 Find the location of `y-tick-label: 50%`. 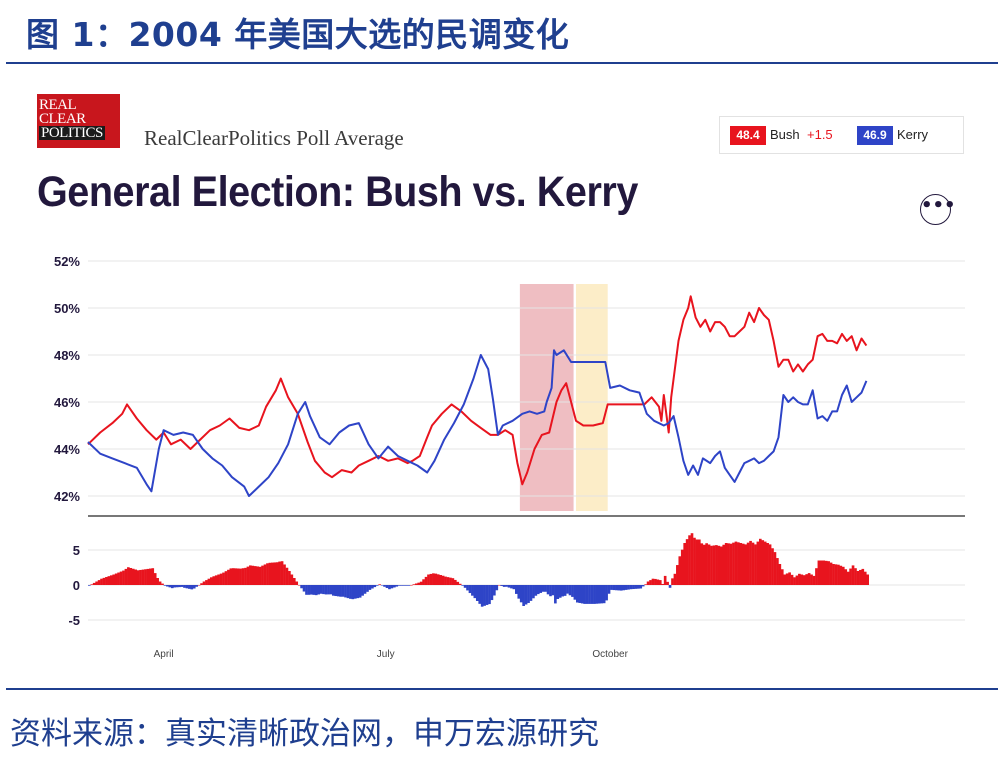

y-tick-label: 50% is located at coordinates (67, 308).